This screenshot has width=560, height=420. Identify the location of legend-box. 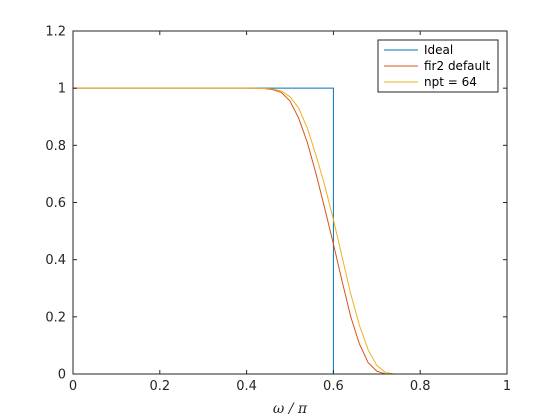
(438, 66).